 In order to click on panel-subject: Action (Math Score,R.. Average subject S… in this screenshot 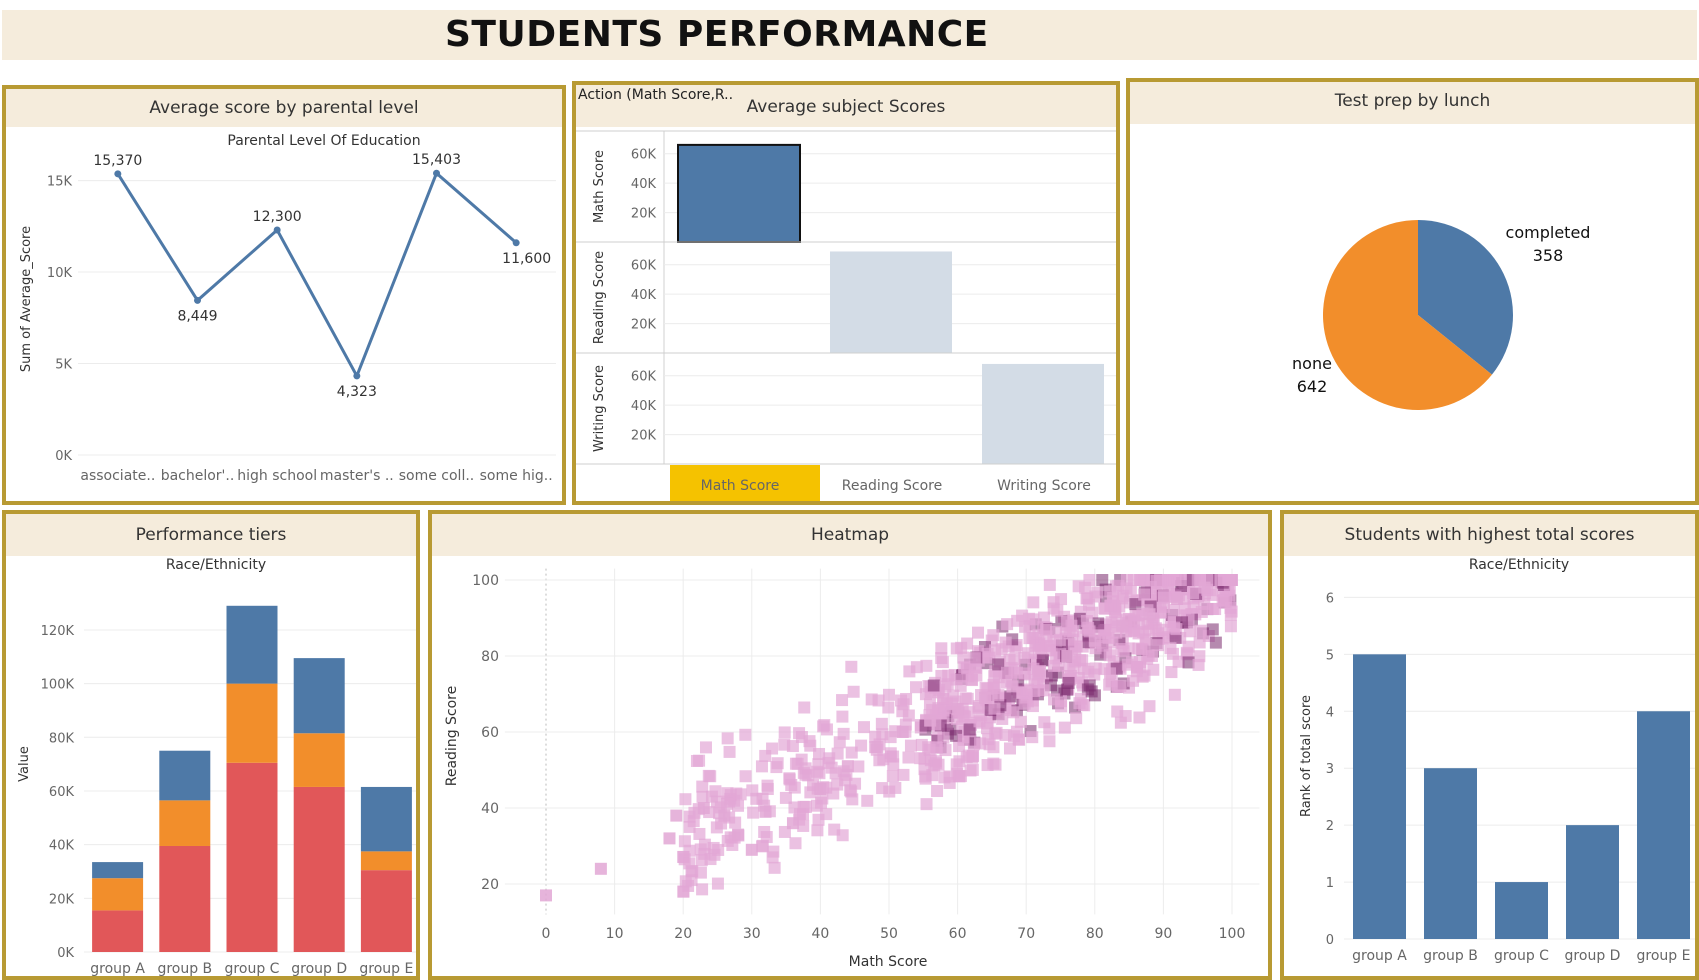, I will do `click(846, 293)`.